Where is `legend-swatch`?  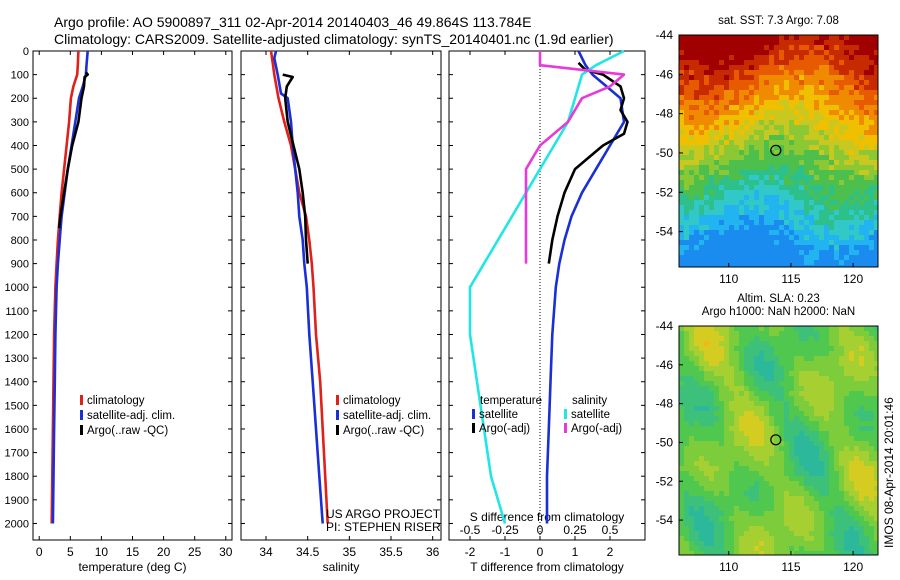 legend-swatch is located at coordinates (337, 400).